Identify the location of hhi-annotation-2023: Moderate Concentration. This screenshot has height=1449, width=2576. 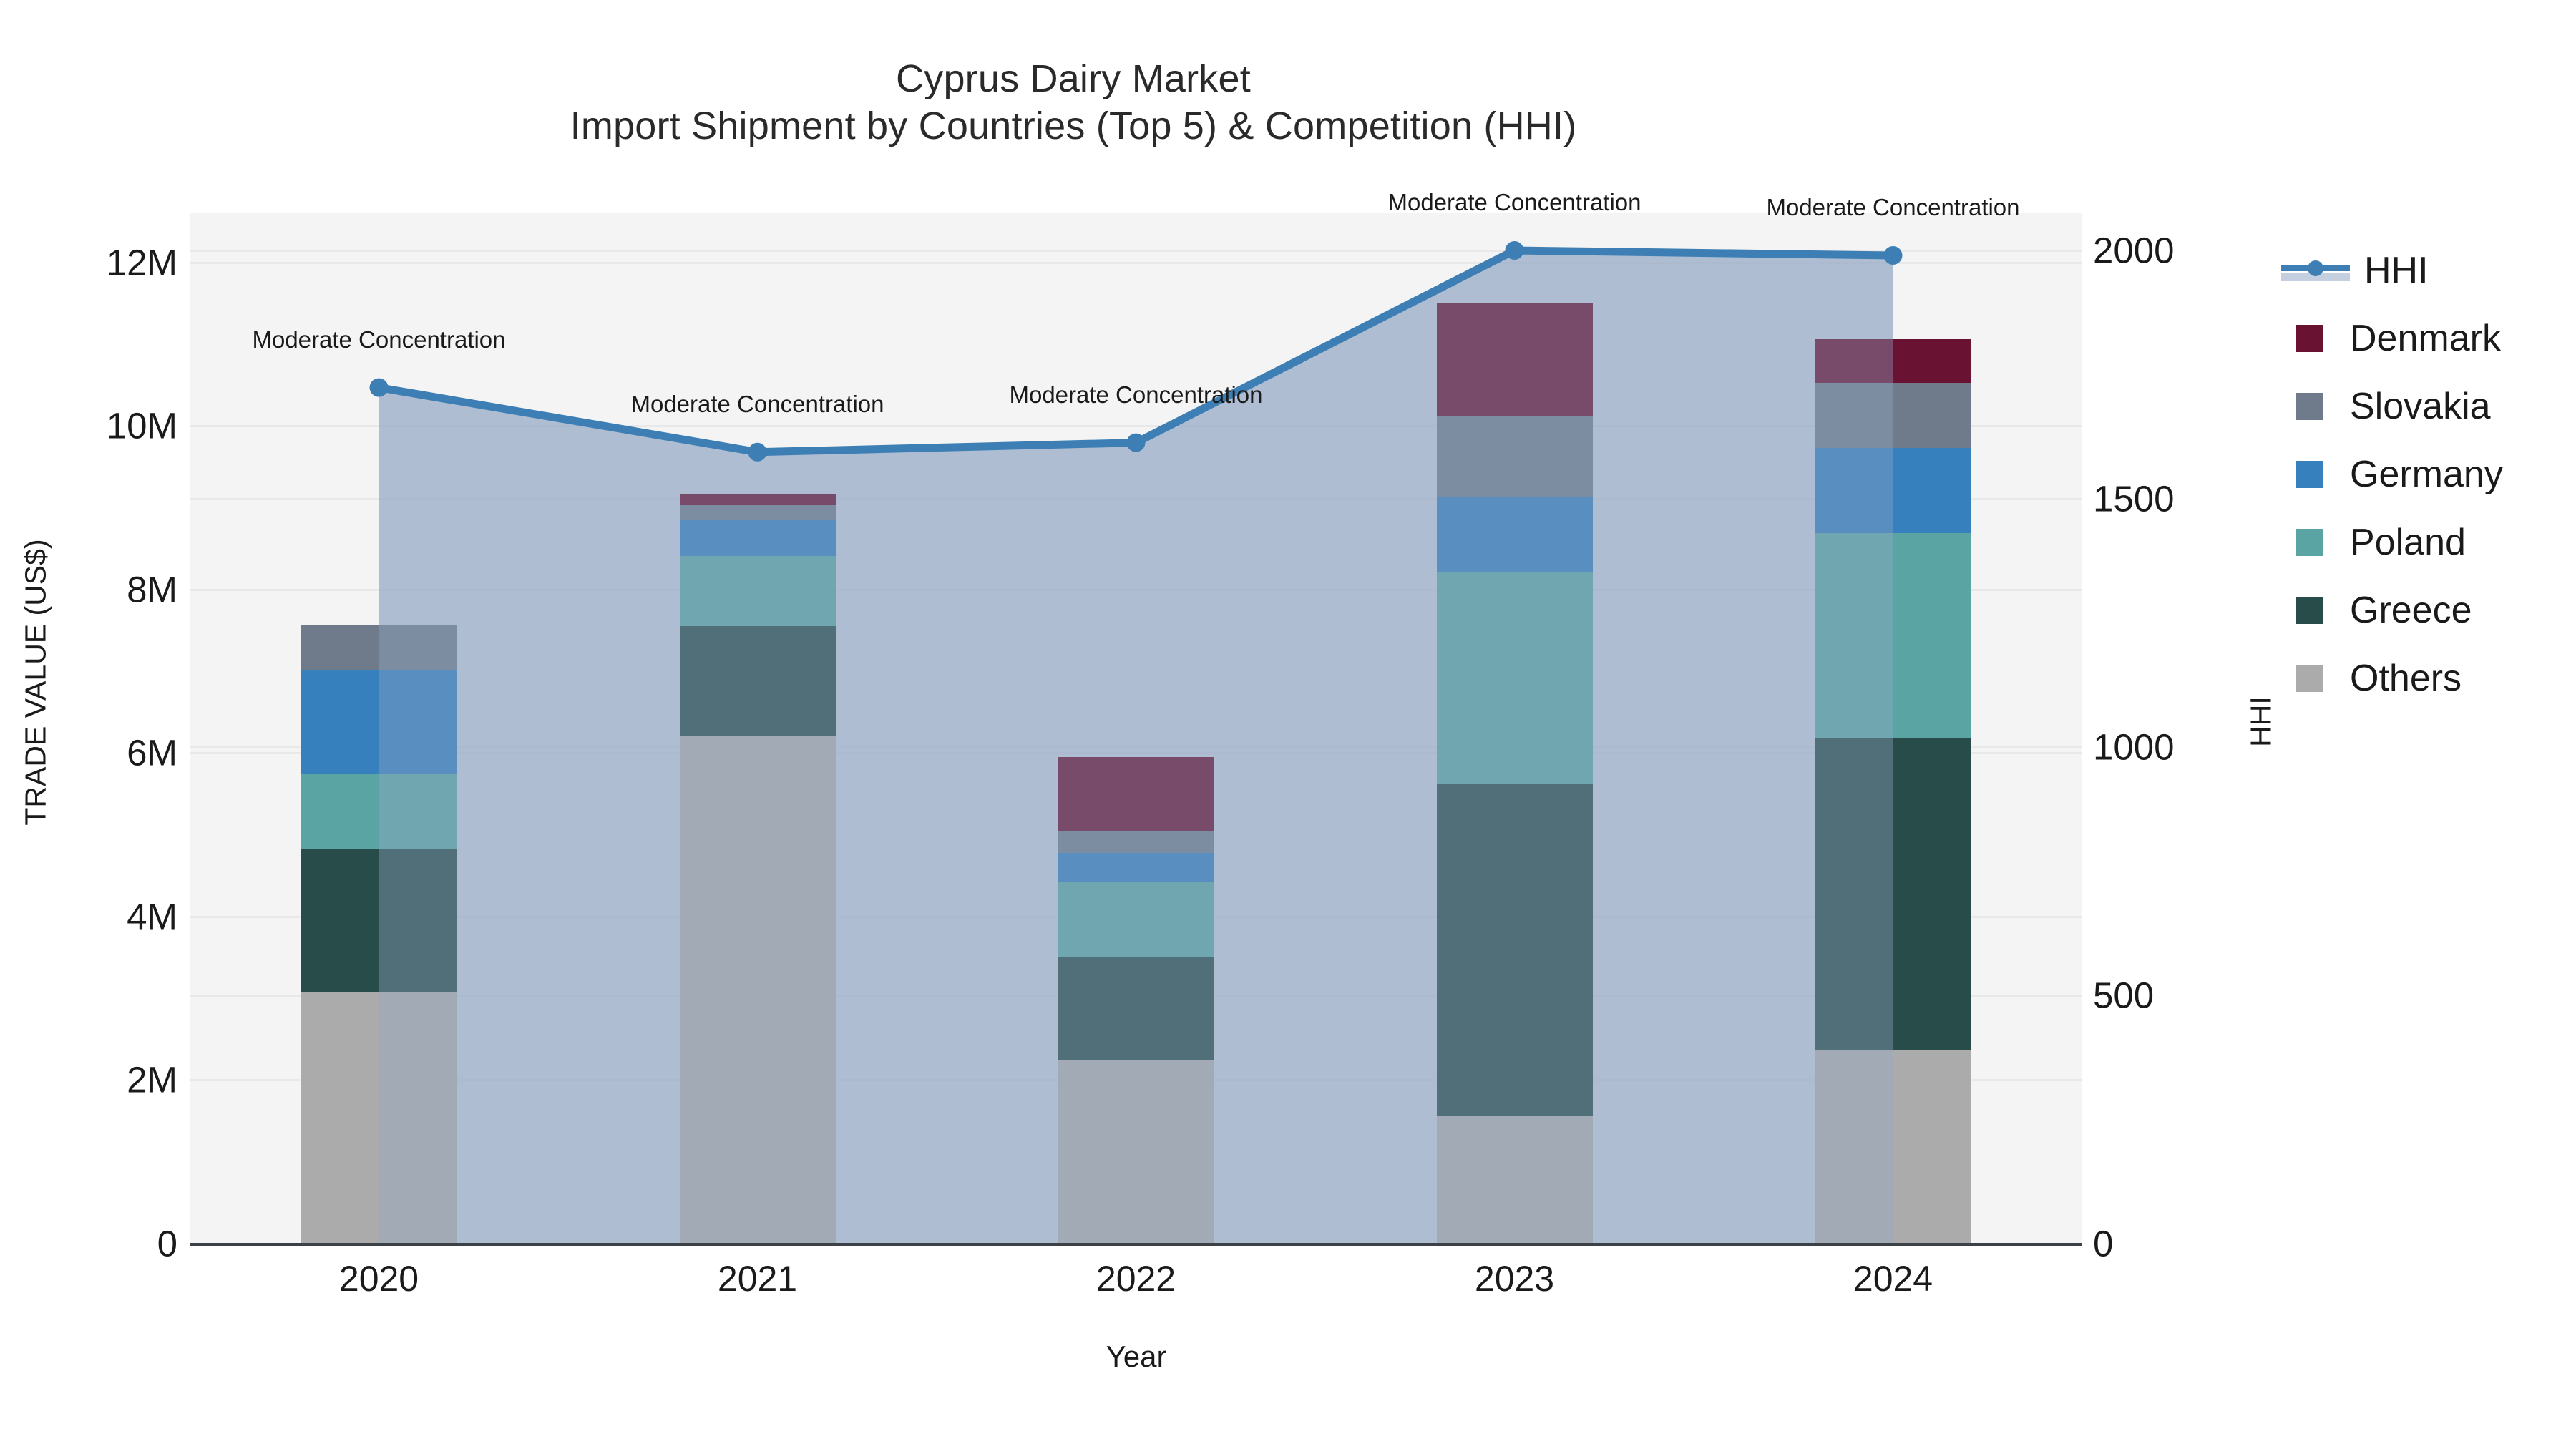
(1514, 202).